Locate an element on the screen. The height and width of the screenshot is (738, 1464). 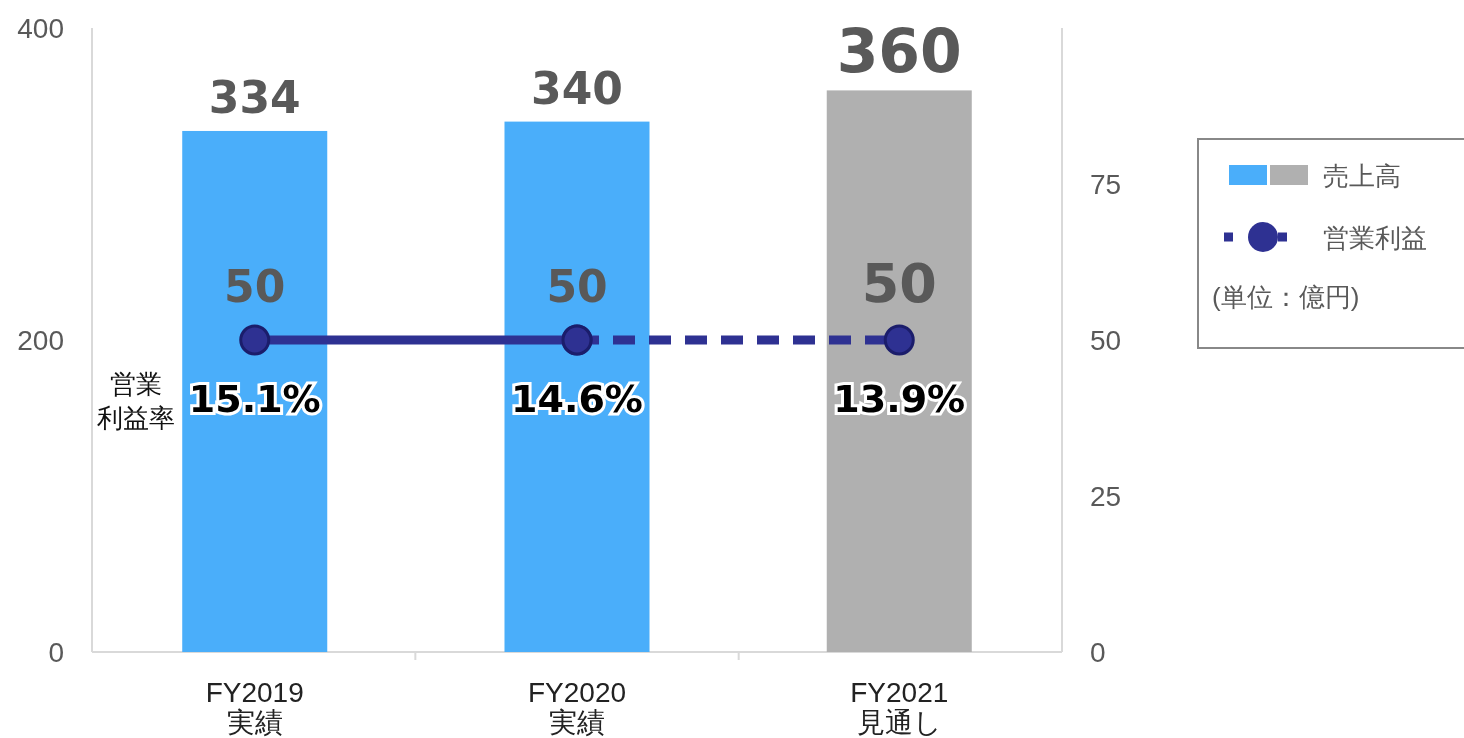
y2-tick-label: 0 is located at coordinates (1098, 652).